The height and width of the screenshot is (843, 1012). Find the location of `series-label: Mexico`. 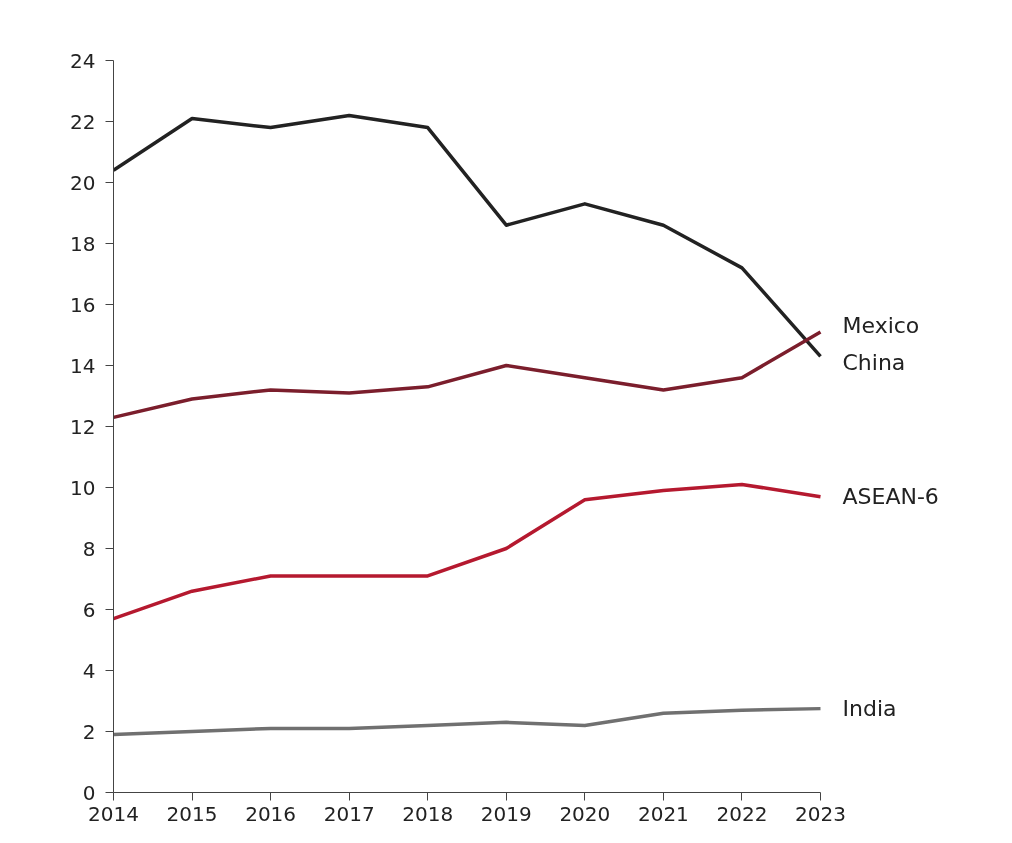

series-label: Mexico is located at coordinates (881, 326).